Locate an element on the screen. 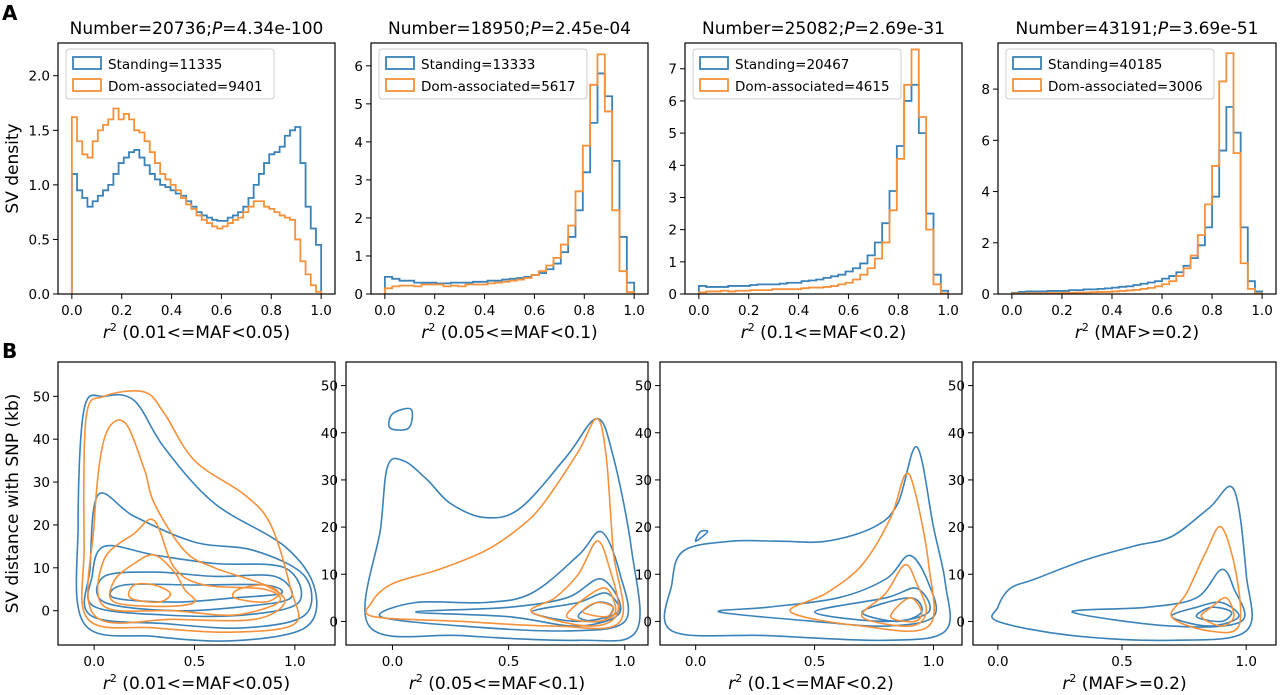 The image size is (1280, 695). kde-xlabel-3: r2 (MAF>=0.2) is located at coordinates (1124, 683).